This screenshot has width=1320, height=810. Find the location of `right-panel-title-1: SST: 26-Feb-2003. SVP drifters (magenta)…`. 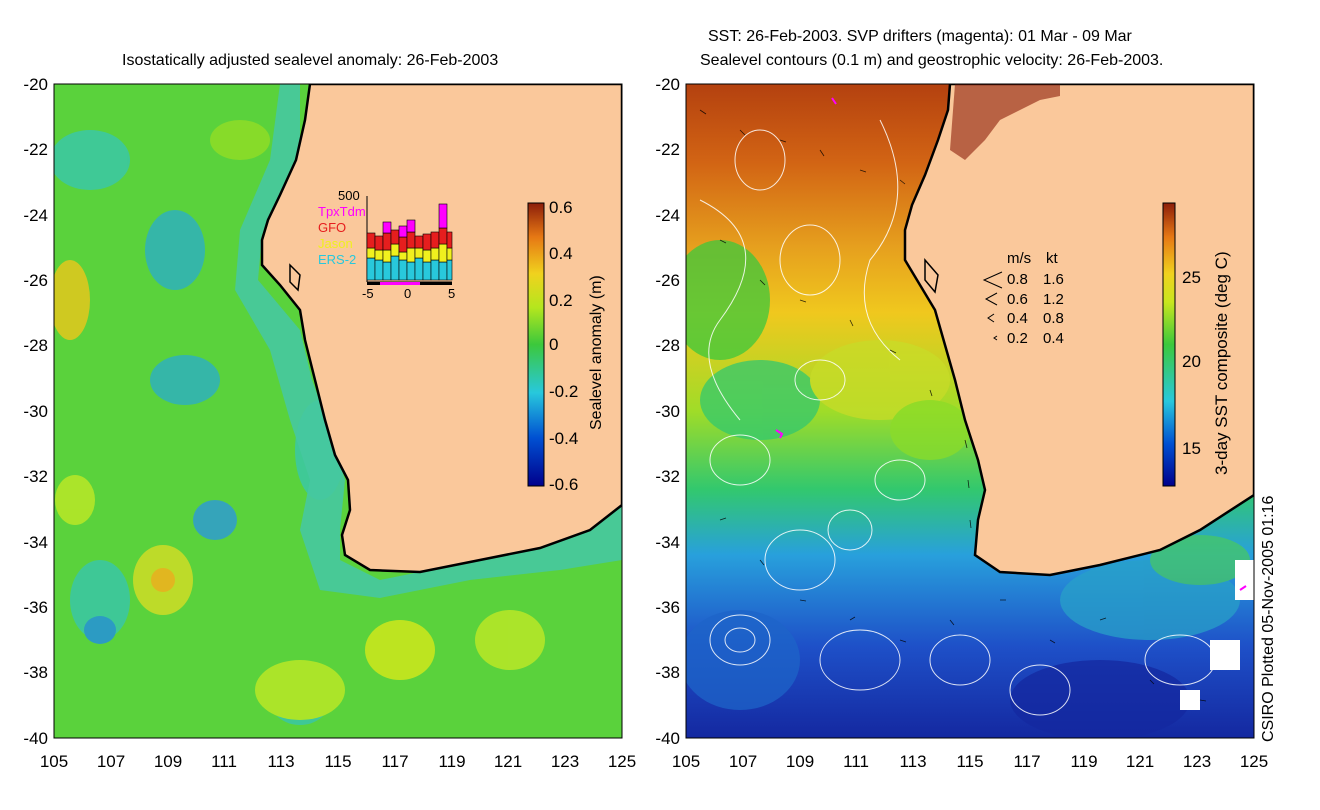

right-panel-title-1: SST: 26-Feb-2003. SVP drifters (magenta)… is located at coordinates (920, 36).